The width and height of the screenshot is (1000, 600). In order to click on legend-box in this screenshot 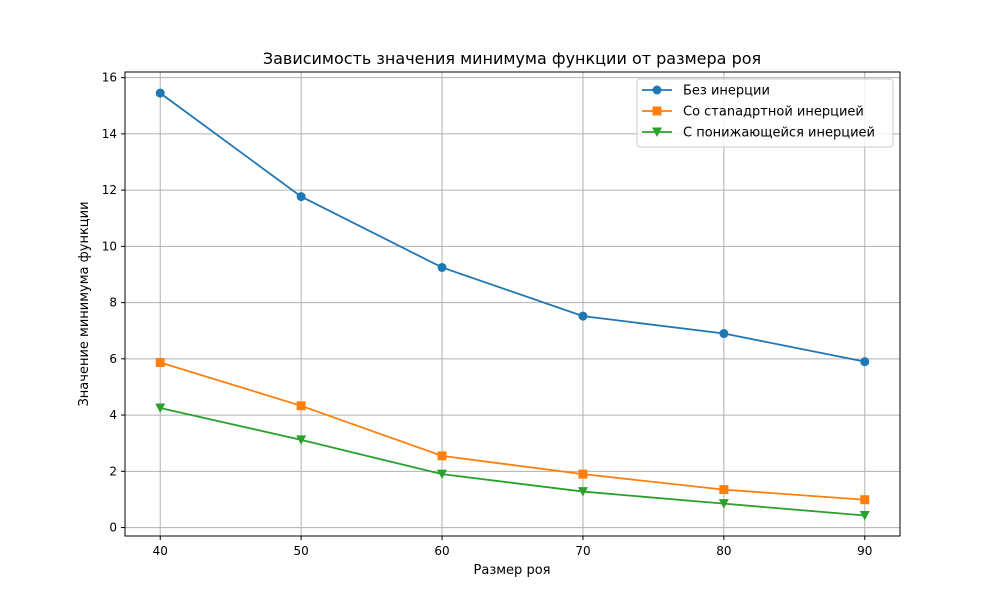, I will do `click(765, 113)`.